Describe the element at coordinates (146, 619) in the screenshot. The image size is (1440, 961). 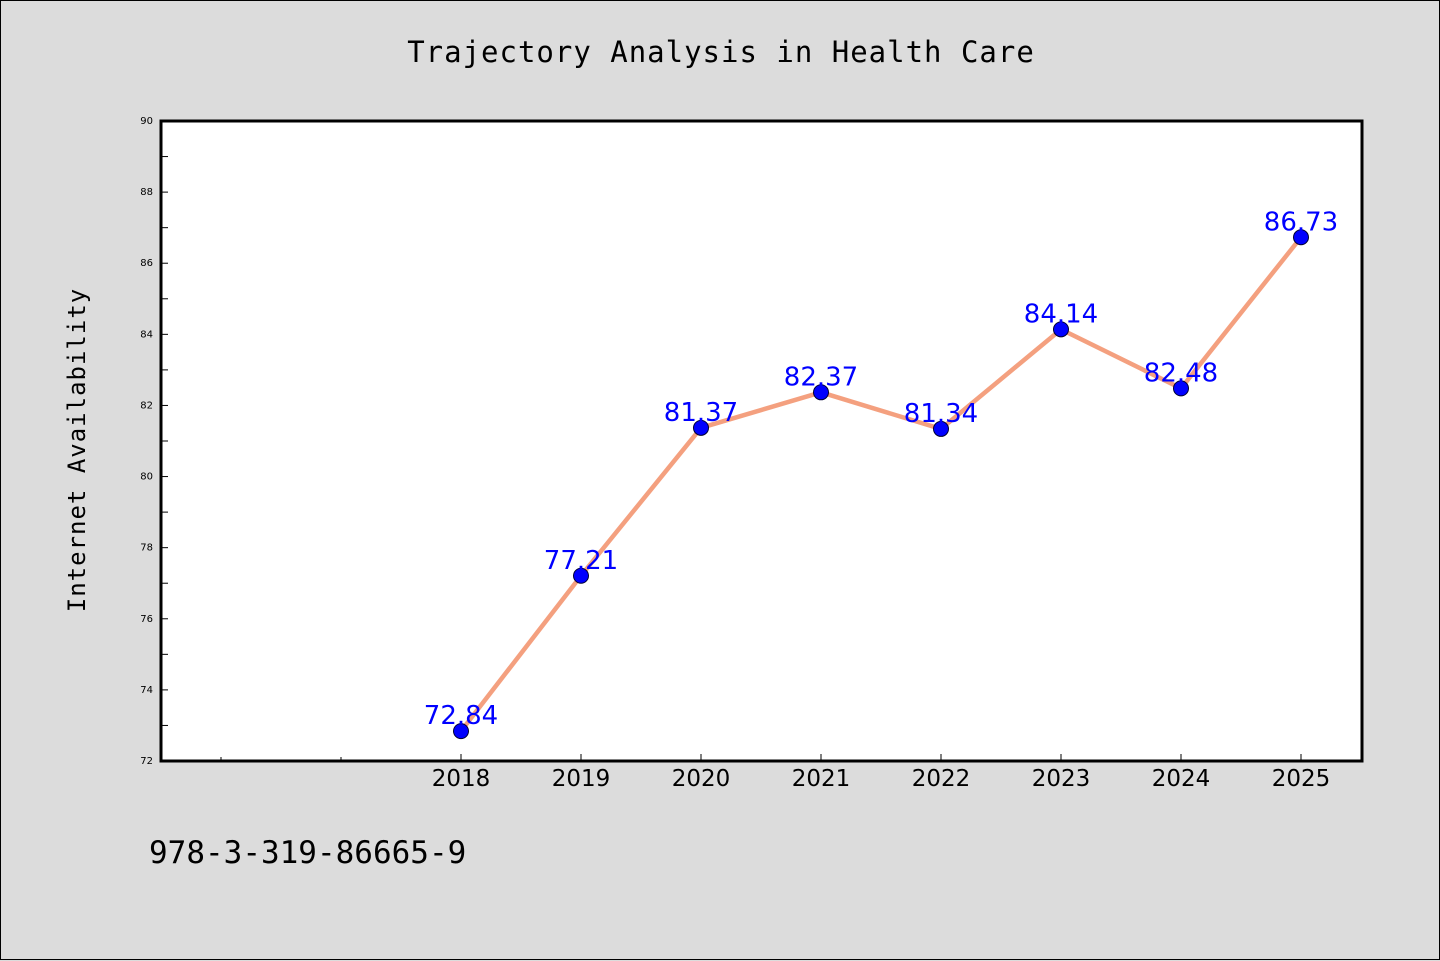
I see `y-tick-label: 76` at that location.